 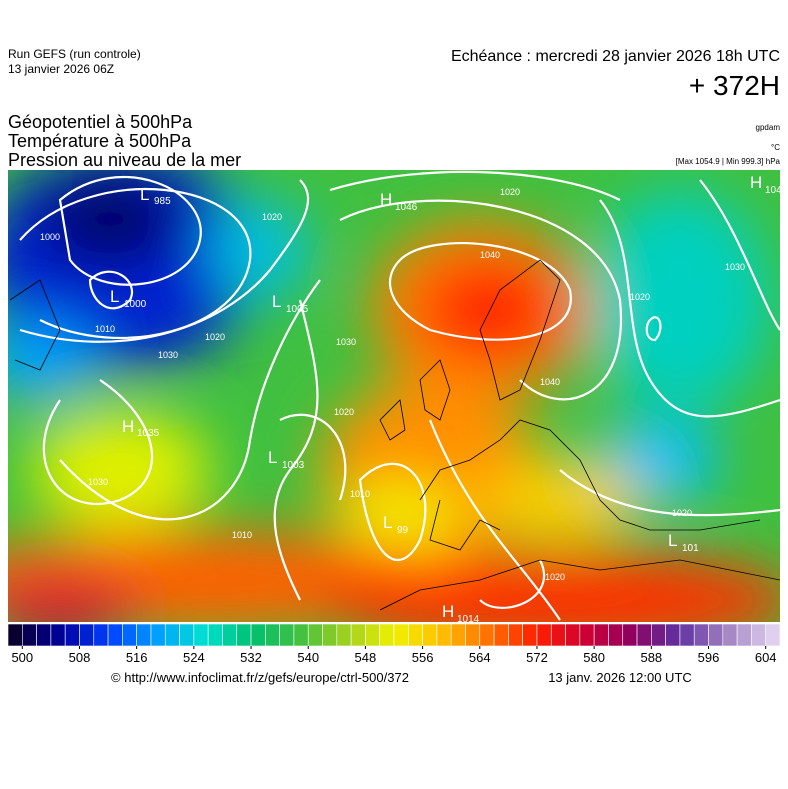 What do you see at coordinates (766, 657) in the screenshot?
I see `colorbar-tick-label: 604` at bounding box center [766, 657].